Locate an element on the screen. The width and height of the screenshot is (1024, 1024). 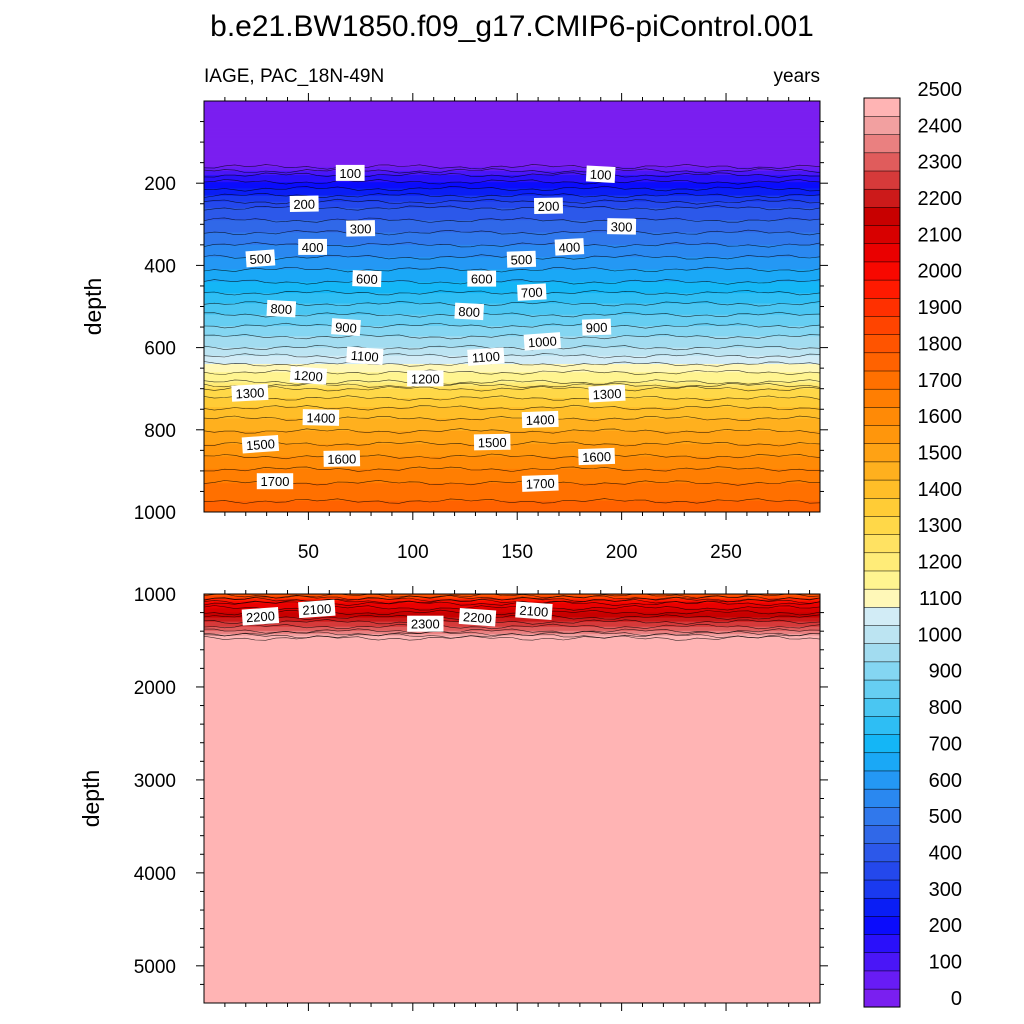
contour-label: 300 is located at coordinates (361, 228).